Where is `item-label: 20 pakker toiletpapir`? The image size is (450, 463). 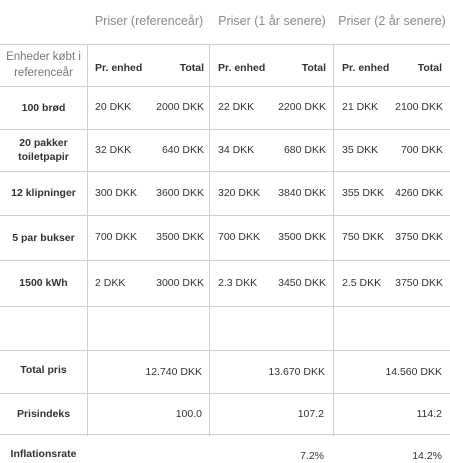
item-label: 20 pakker toiletpapir is located at coordinates (43, 150).